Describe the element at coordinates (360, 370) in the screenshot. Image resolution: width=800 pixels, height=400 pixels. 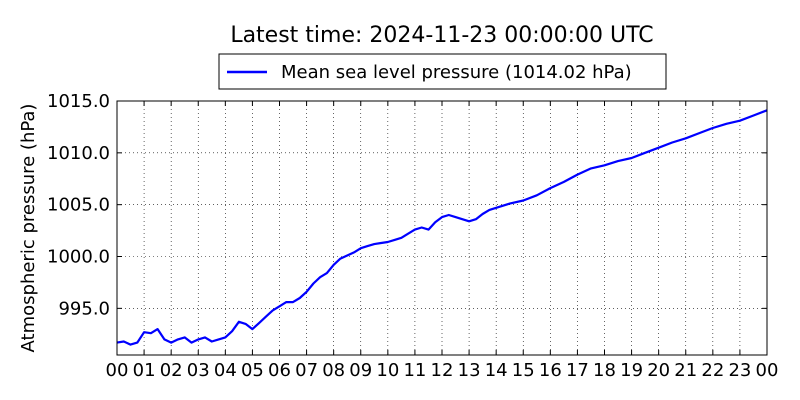
I see `x-tick-label: 09` at that location.